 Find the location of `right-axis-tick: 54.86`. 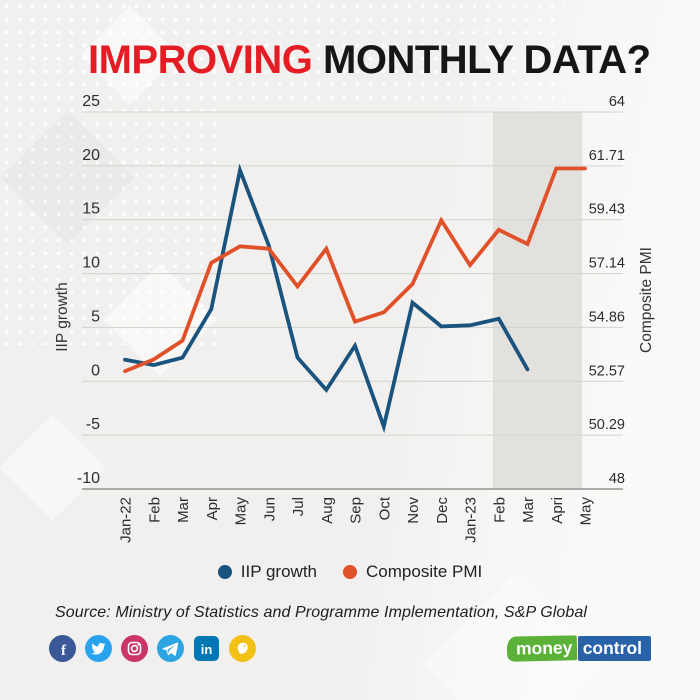

right-axis-tick: 54.86 is located at coordinates (607, 317).